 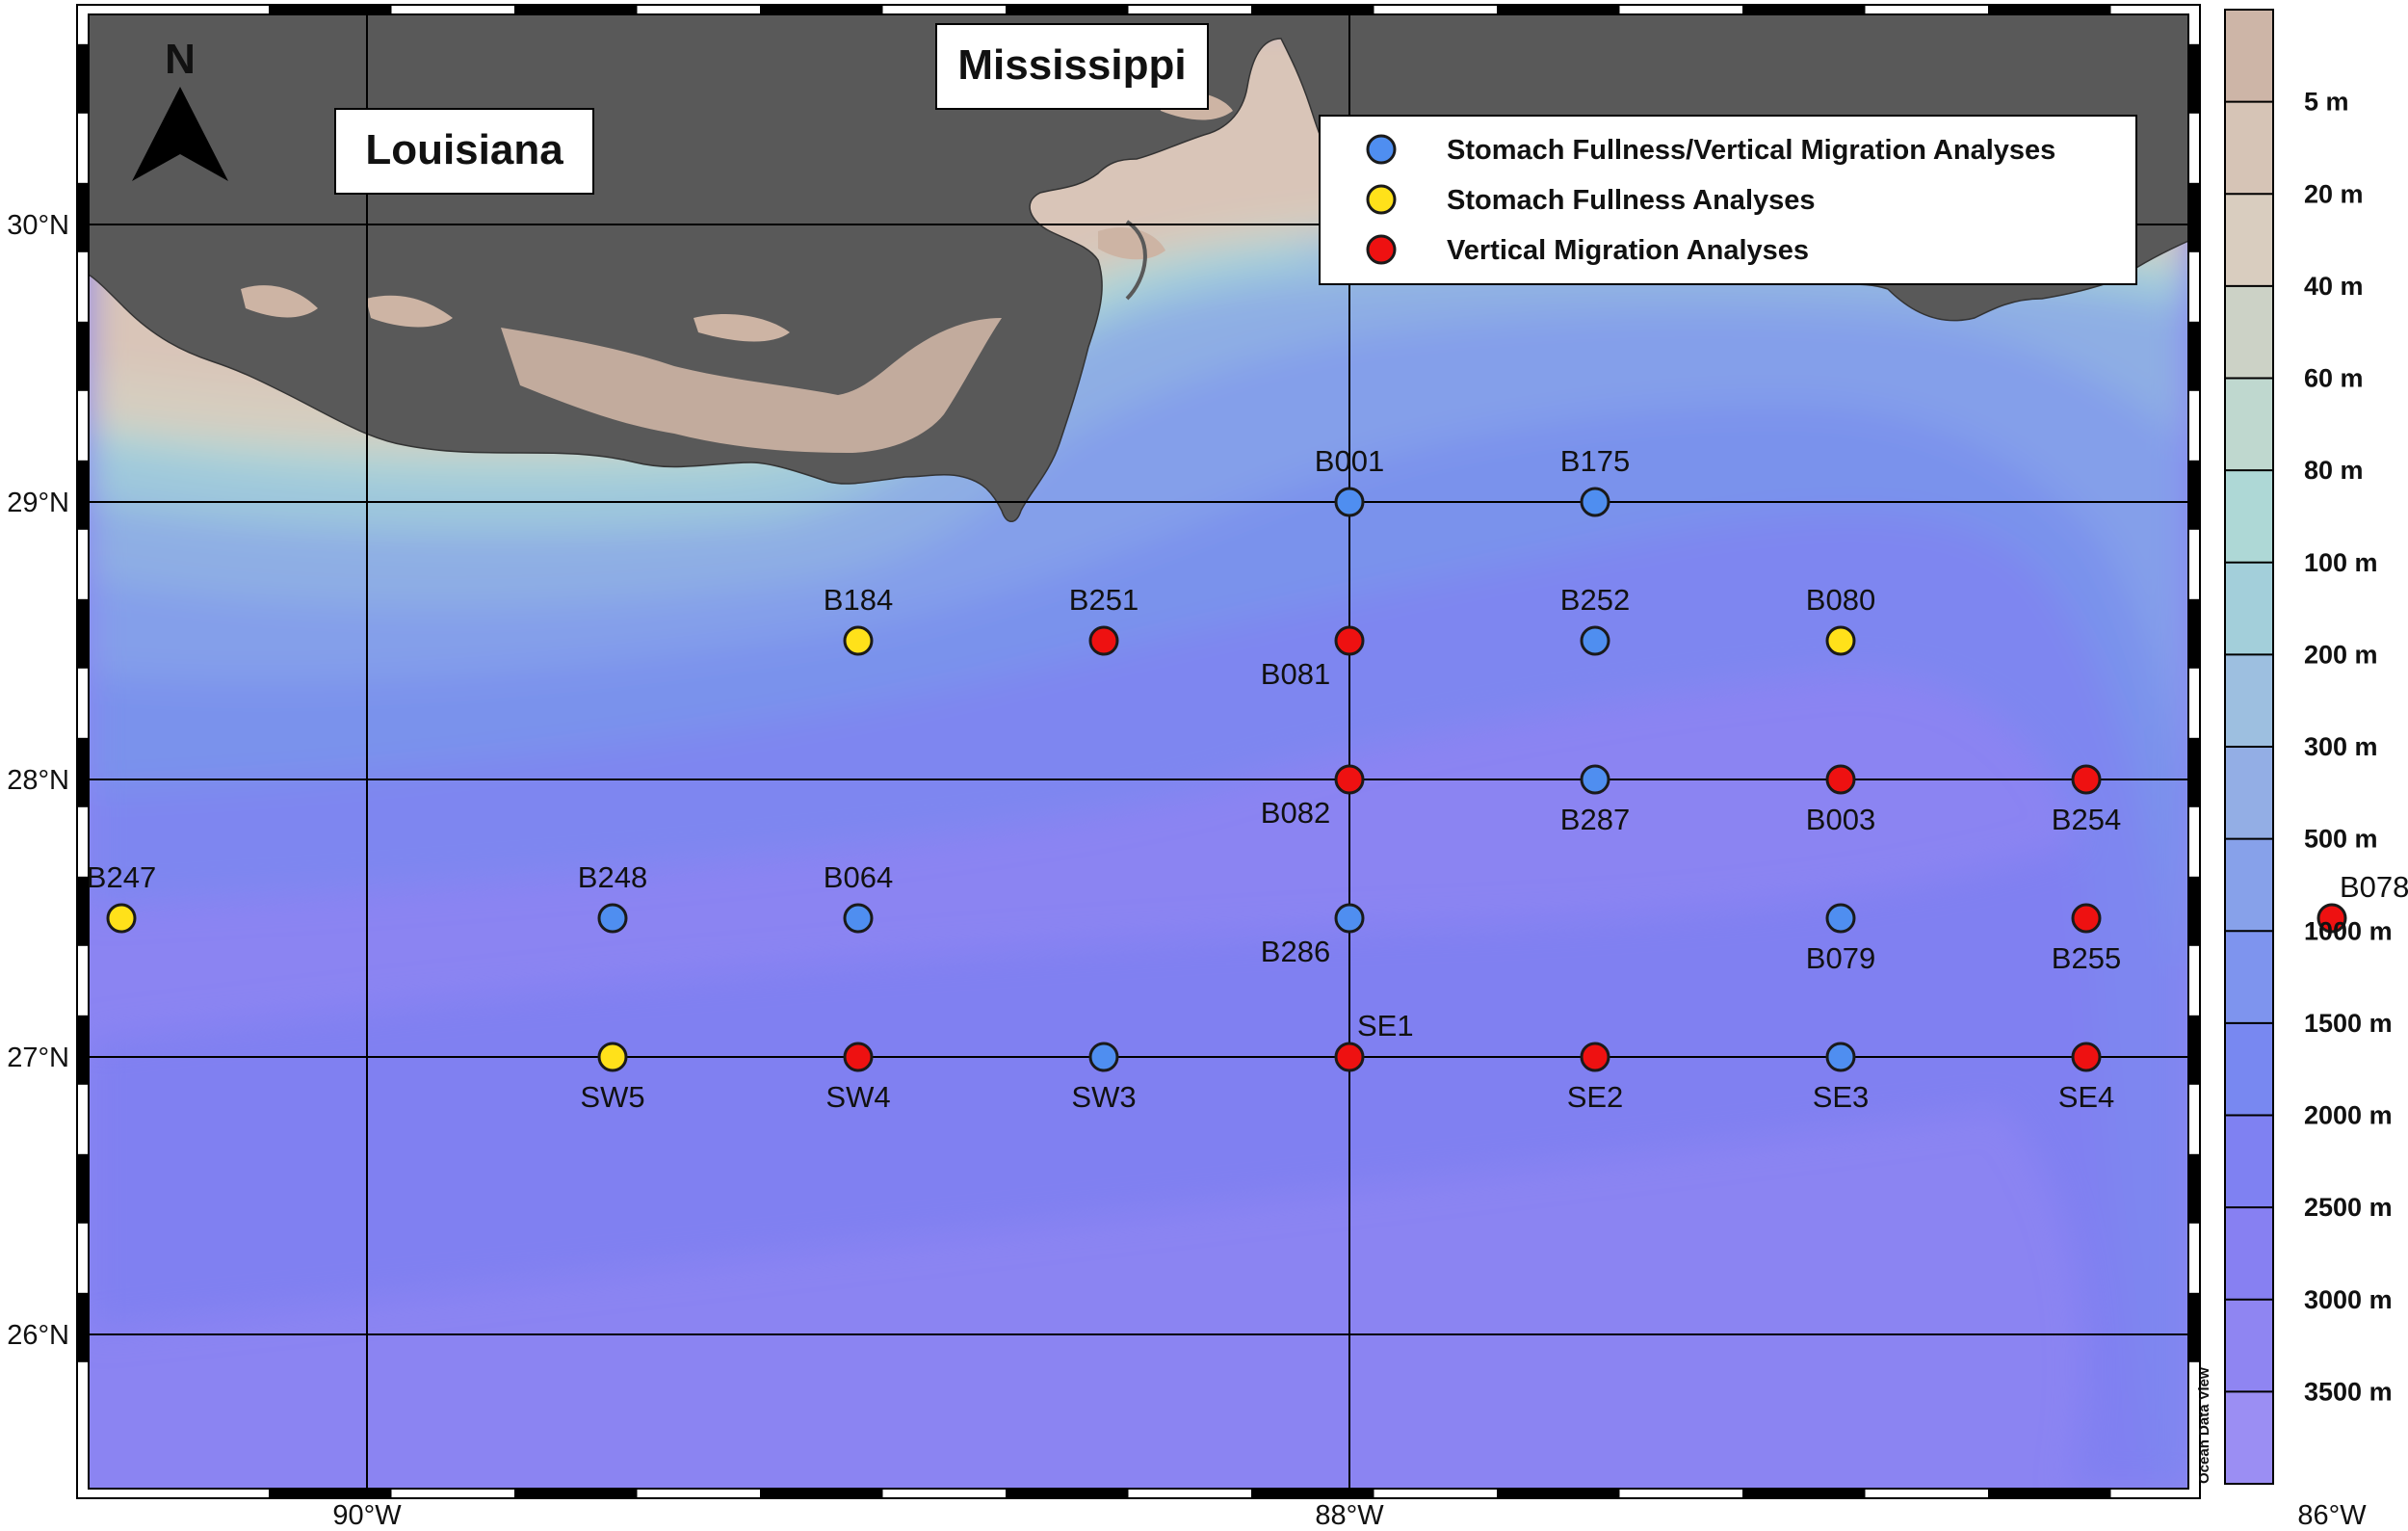 I want to click on colorbar-label: 500 m, so click(x=2341, y=840).